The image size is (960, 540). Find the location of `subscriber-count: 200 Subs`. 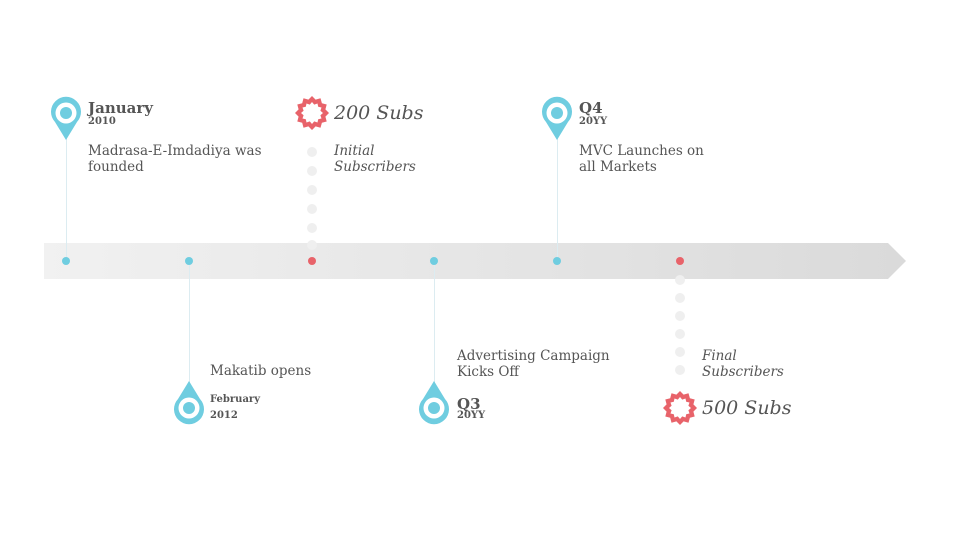

subscriber-count: 200 Subs is located at coordinates (379, 113).